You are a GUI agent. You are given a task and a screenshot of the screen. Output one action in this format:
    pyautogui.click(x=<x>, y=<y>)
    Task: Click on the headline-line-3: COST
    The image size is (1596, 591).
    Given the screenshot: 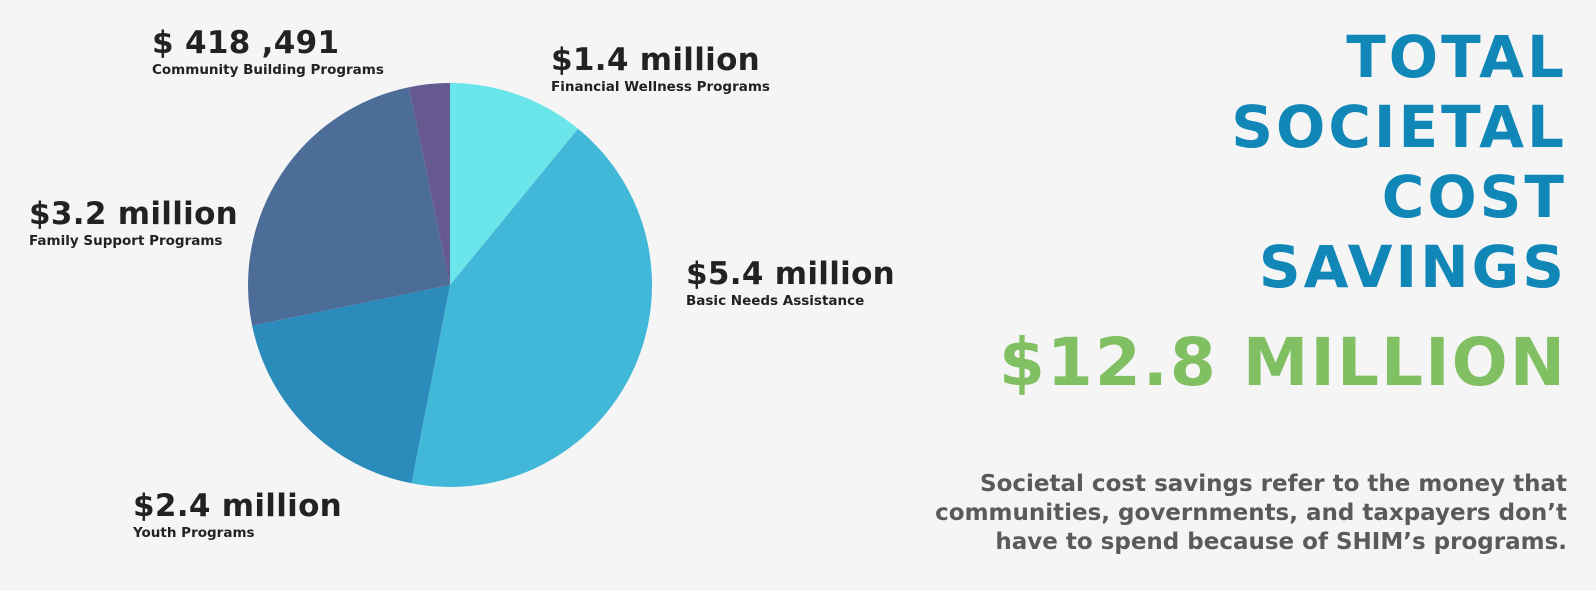 What is the action you would take?
    pyautogui.click(x=1474, y=197)
    